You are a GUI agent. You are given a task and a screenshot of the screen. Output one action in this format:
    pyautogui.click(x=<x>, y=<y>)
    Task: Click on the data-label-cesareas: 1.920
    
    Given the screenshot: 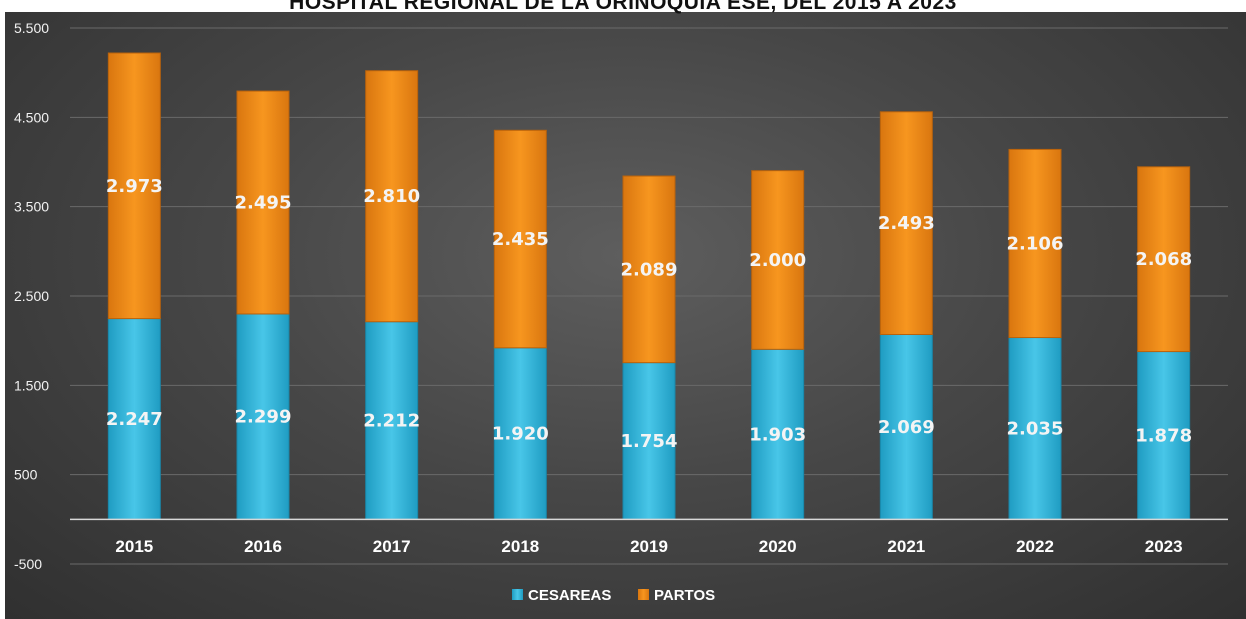 What is the action you would take?
    pyautogui.click(x=520, y=434)
    